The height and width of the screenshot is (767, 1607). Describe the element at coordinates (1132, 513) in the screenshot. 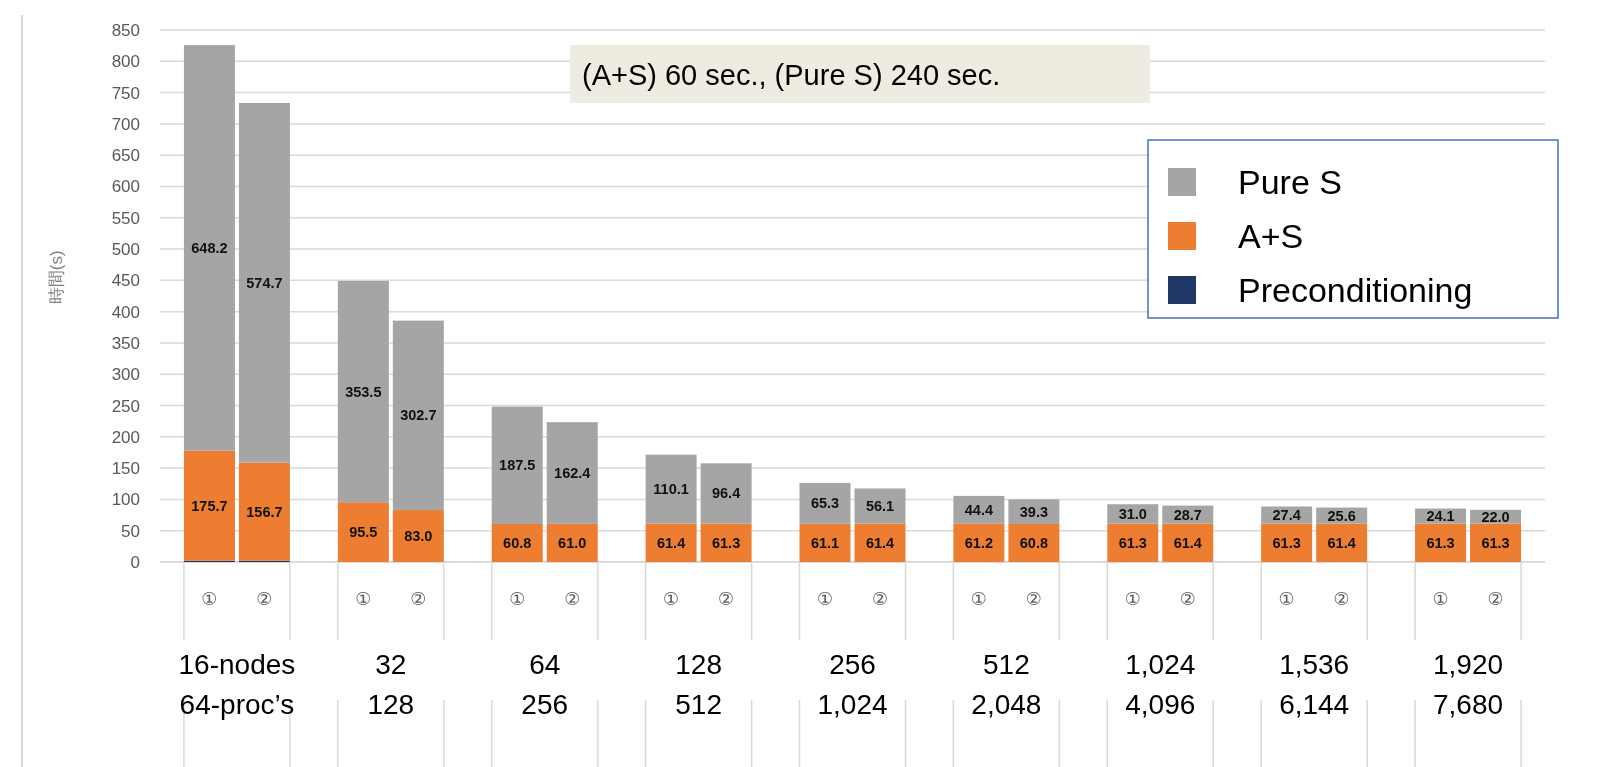

I see `data-label: 31.0` at that location.